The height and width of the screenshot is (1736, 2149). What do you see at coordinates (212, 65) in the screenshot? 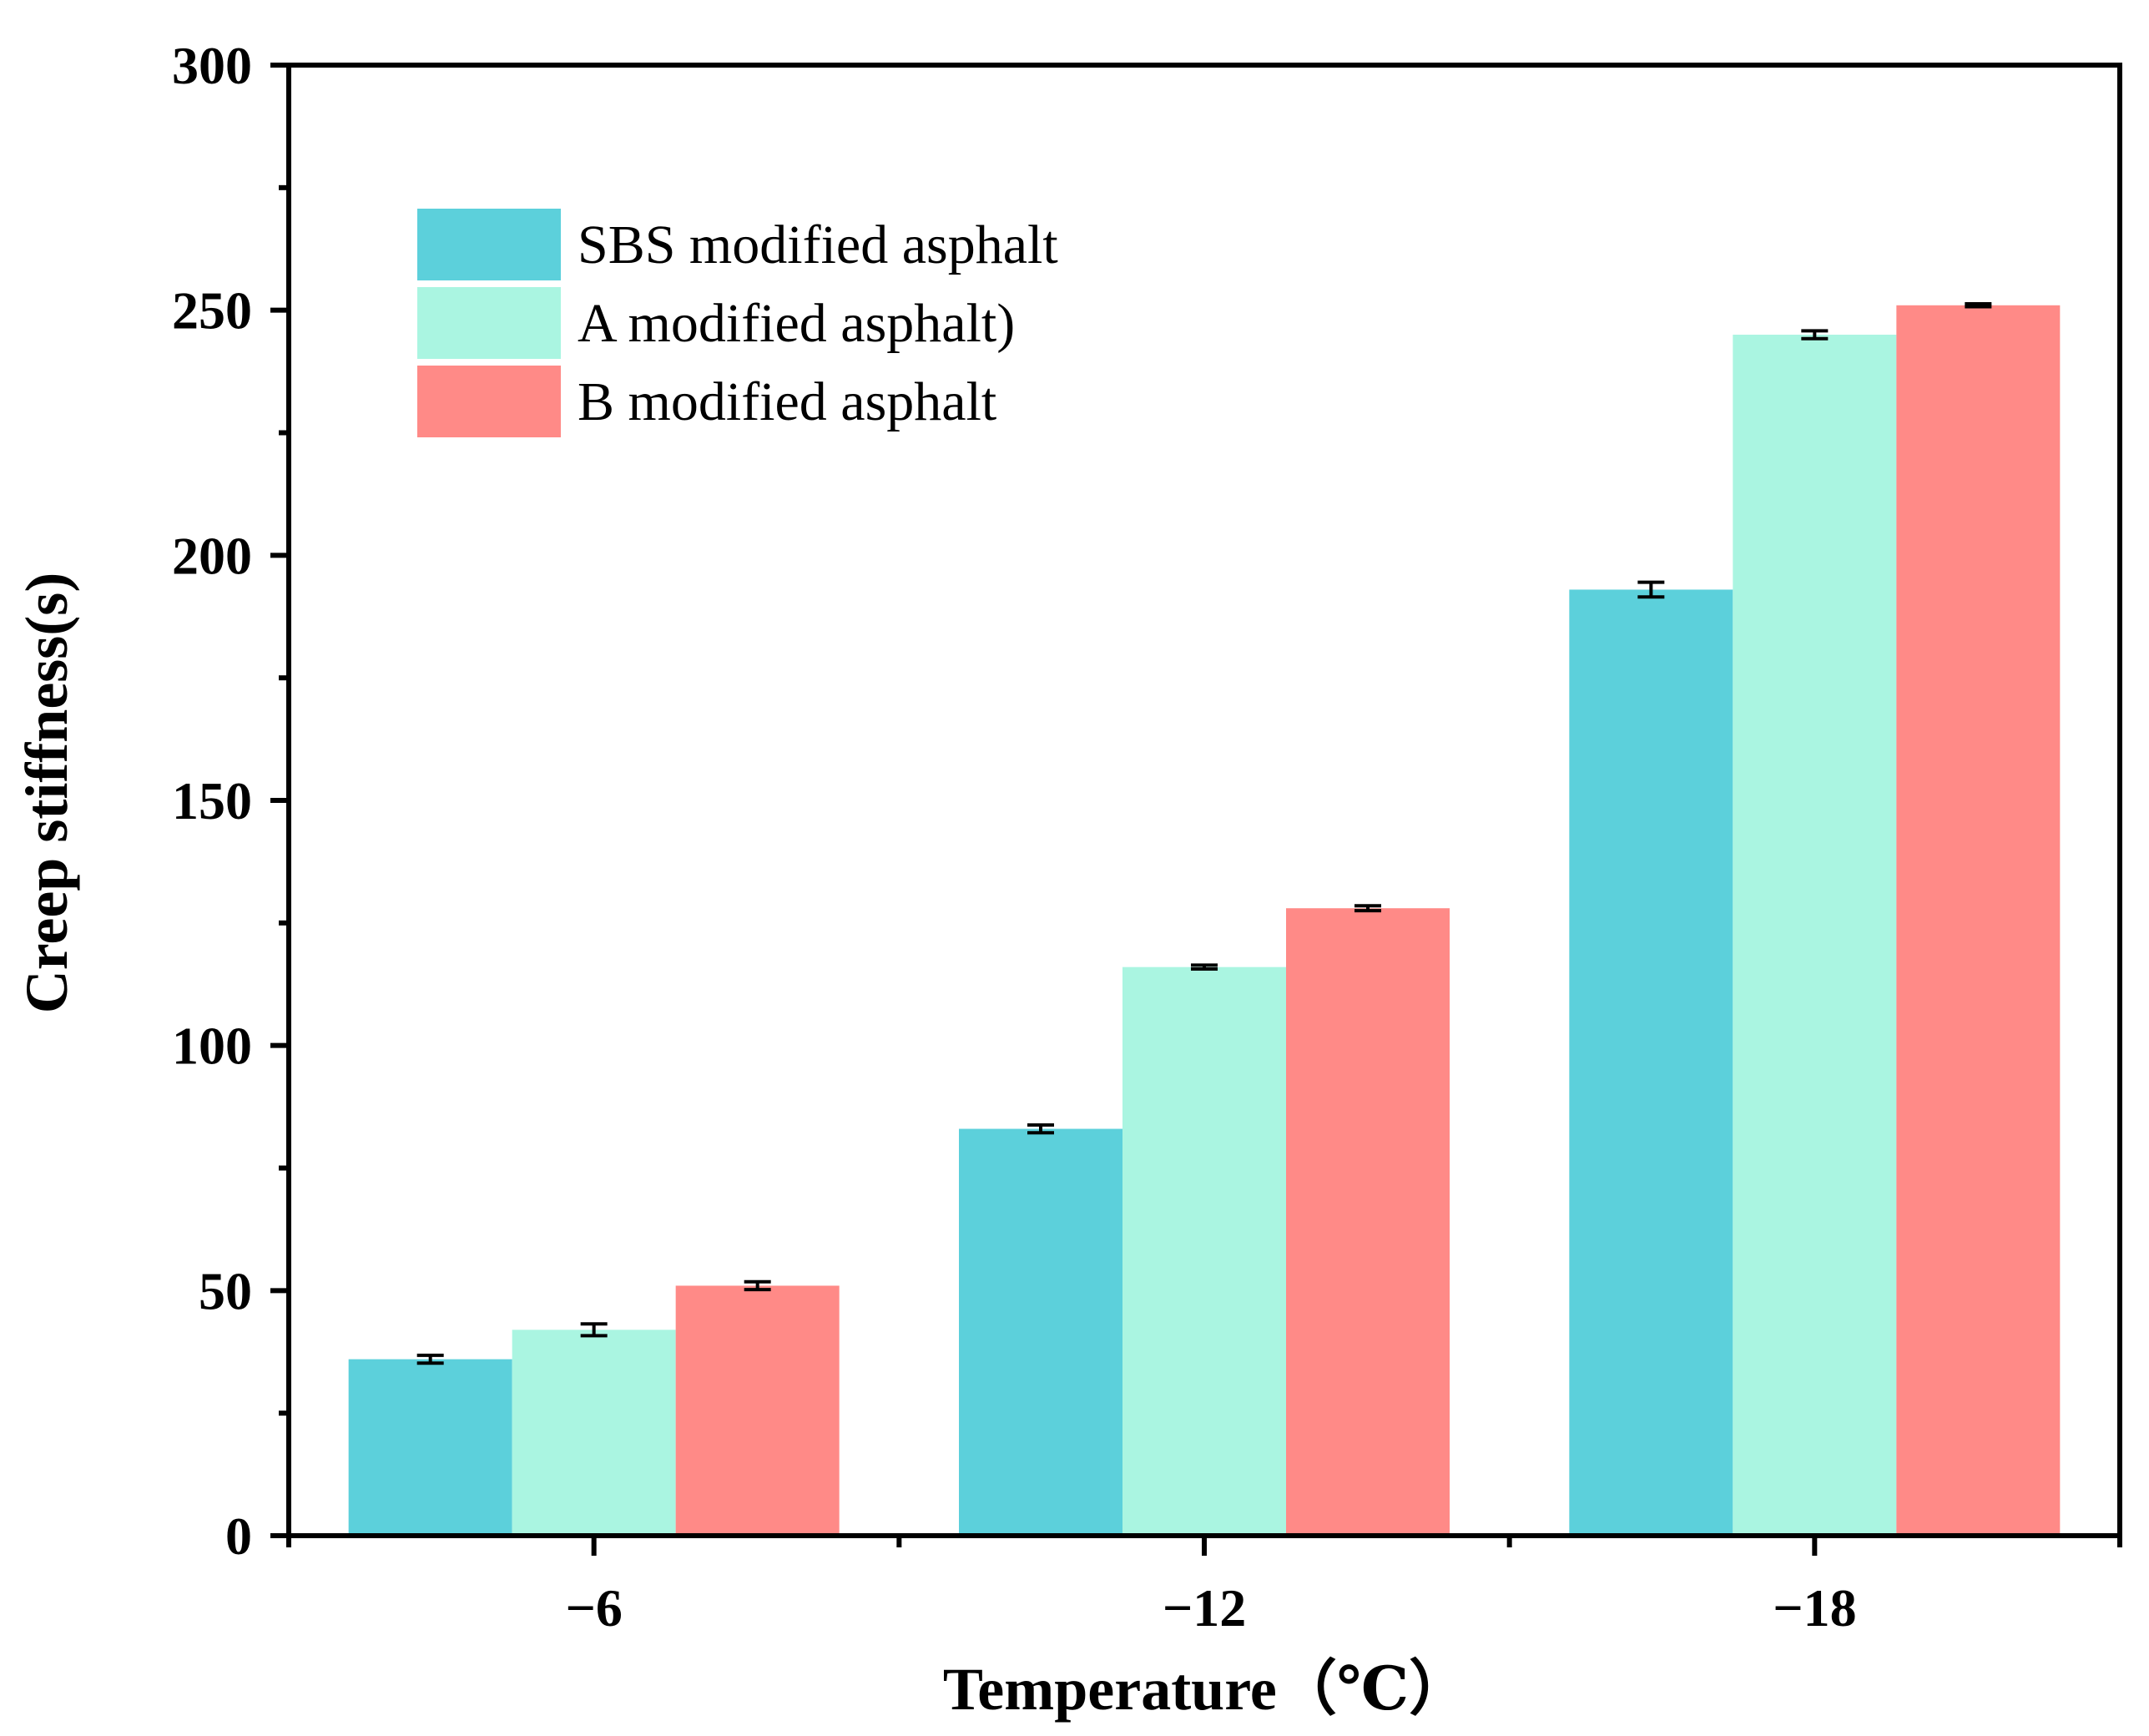
I see `y-tick-label: 300` at bounding box center [212, 65].